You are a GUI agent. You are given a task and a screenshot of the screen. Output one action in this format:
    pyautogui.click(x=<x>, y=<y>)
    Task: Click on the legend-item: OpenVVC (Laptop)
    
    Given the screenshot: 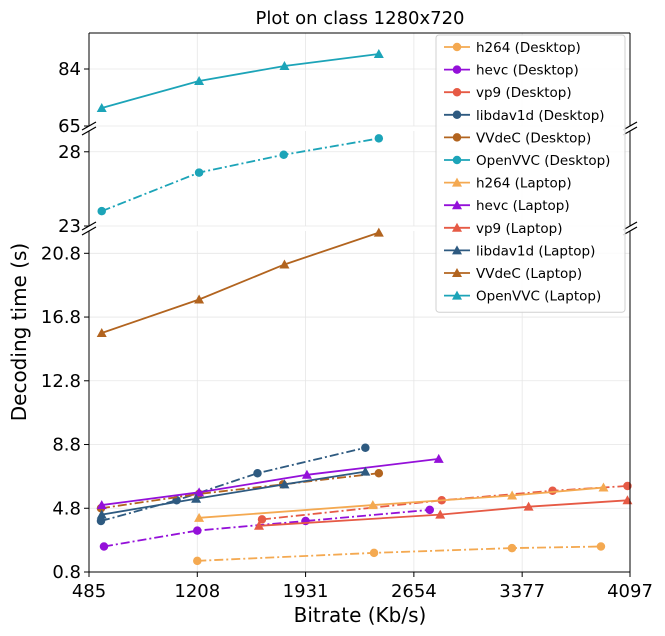 What is the action you would take?
    pyautogui.click(x=522, y=297)
    